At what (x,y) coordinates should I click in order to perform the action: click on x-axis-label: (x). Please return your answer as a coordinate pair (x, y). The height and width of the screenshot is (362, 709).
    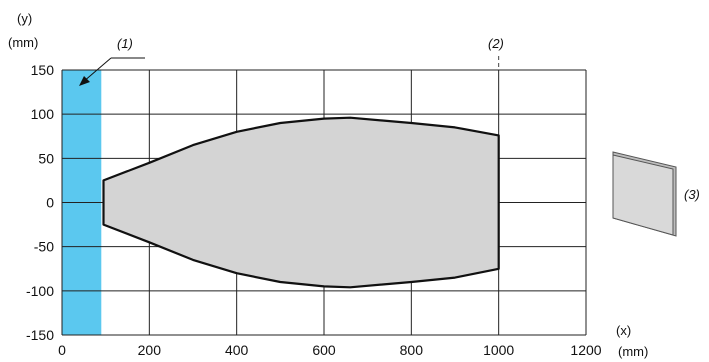
    Looking at the image, I should click on (623, 330).